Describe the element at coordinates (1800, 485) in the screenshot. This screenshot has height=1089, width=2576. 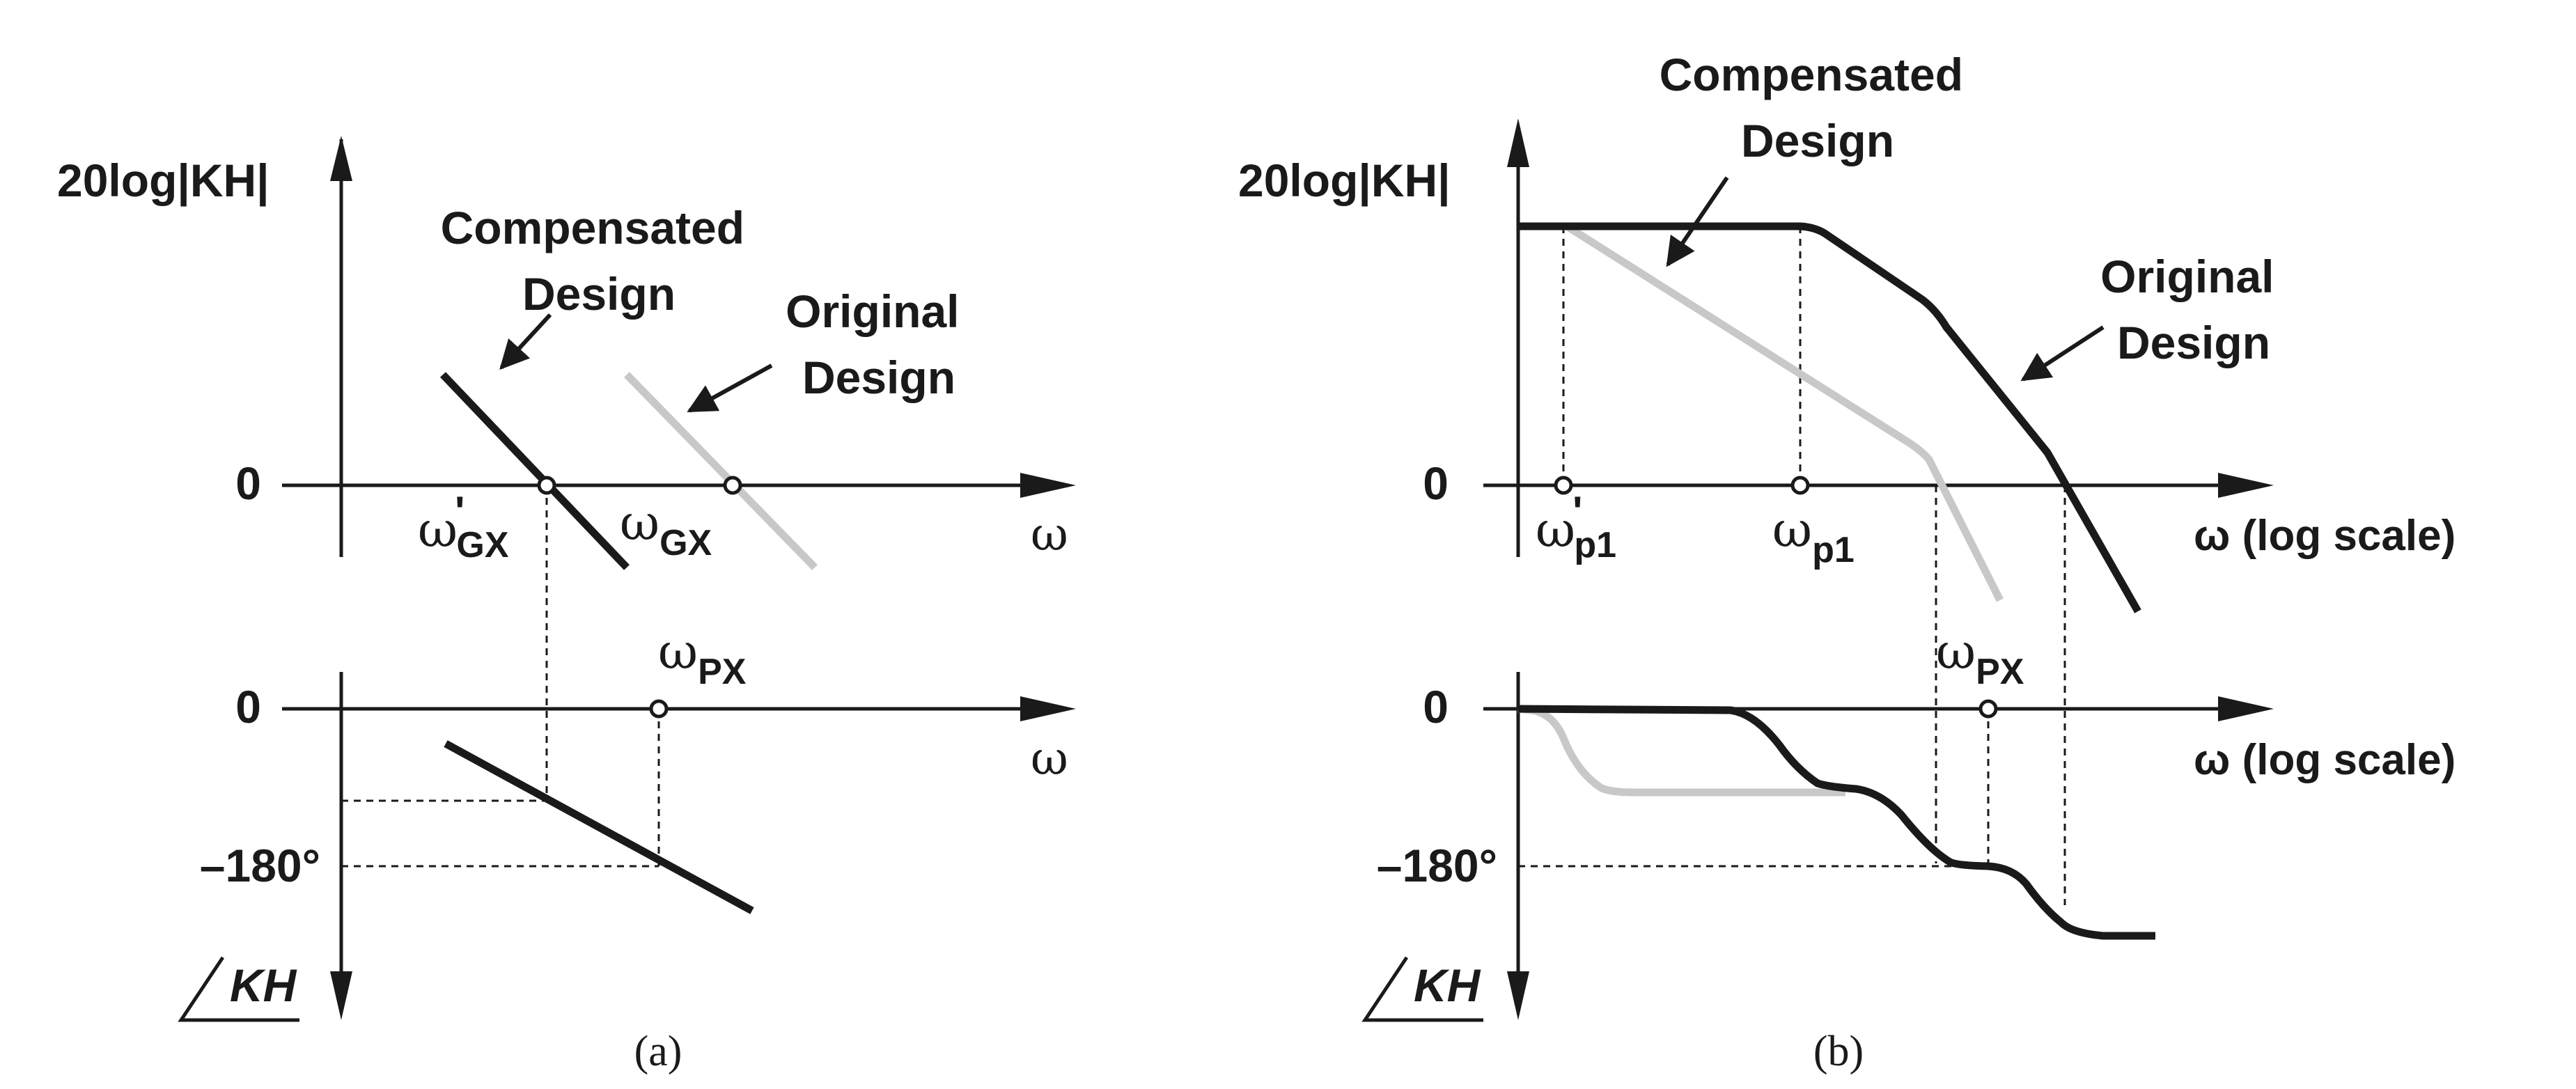
I see `panel-b-wp1-marker` at that location.